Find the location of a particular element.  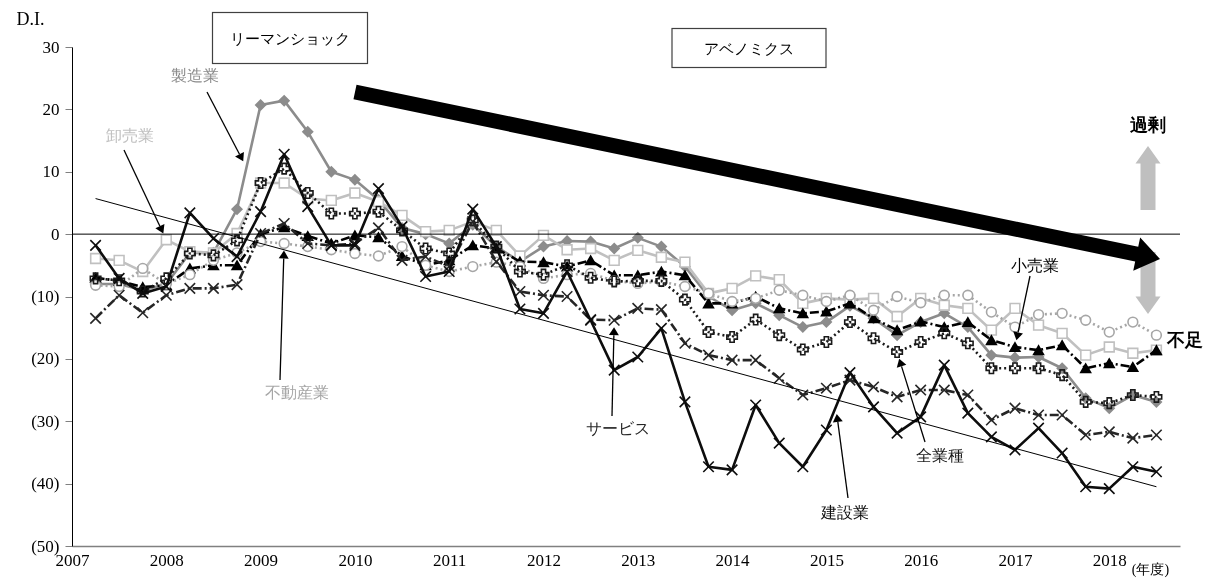

text: 卸売業 is located at coordinates (130, 135).